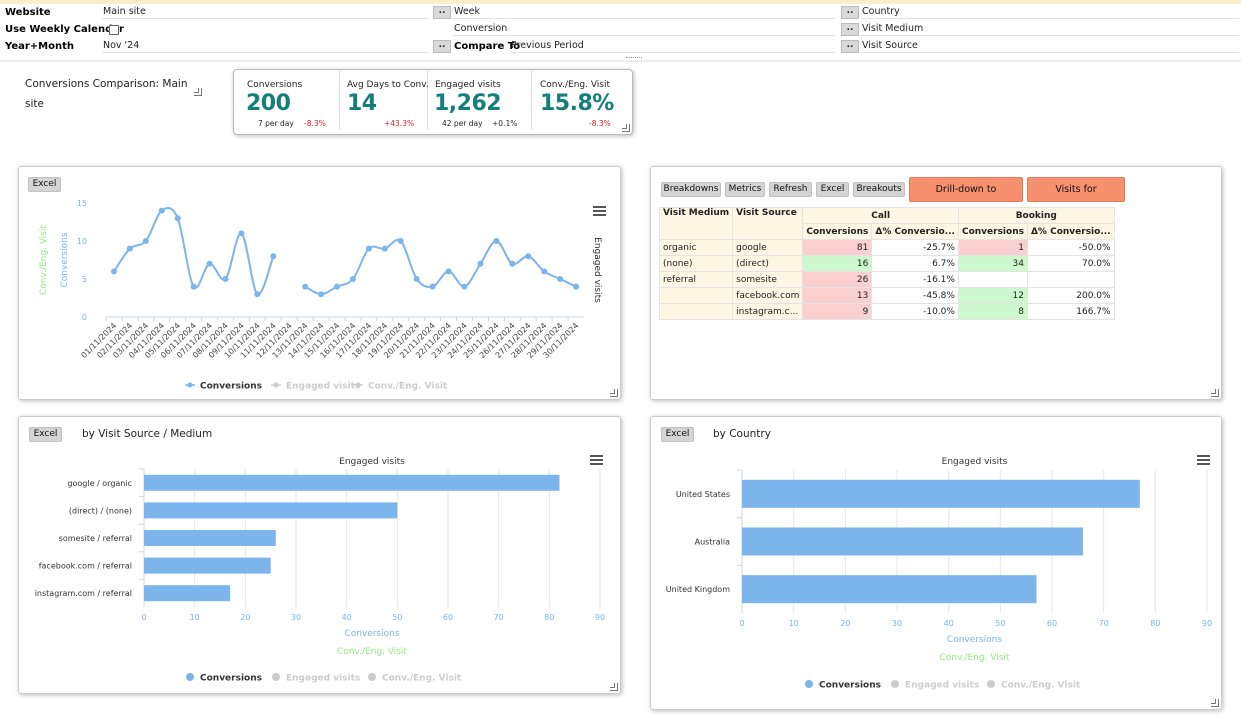 Image resolution: width=1241 pixels, height=724 pixels. Describe the element at coordinates (915, 295) in the screenshot. I see `pivot-cell-call-delta: -45.8%` at that location.